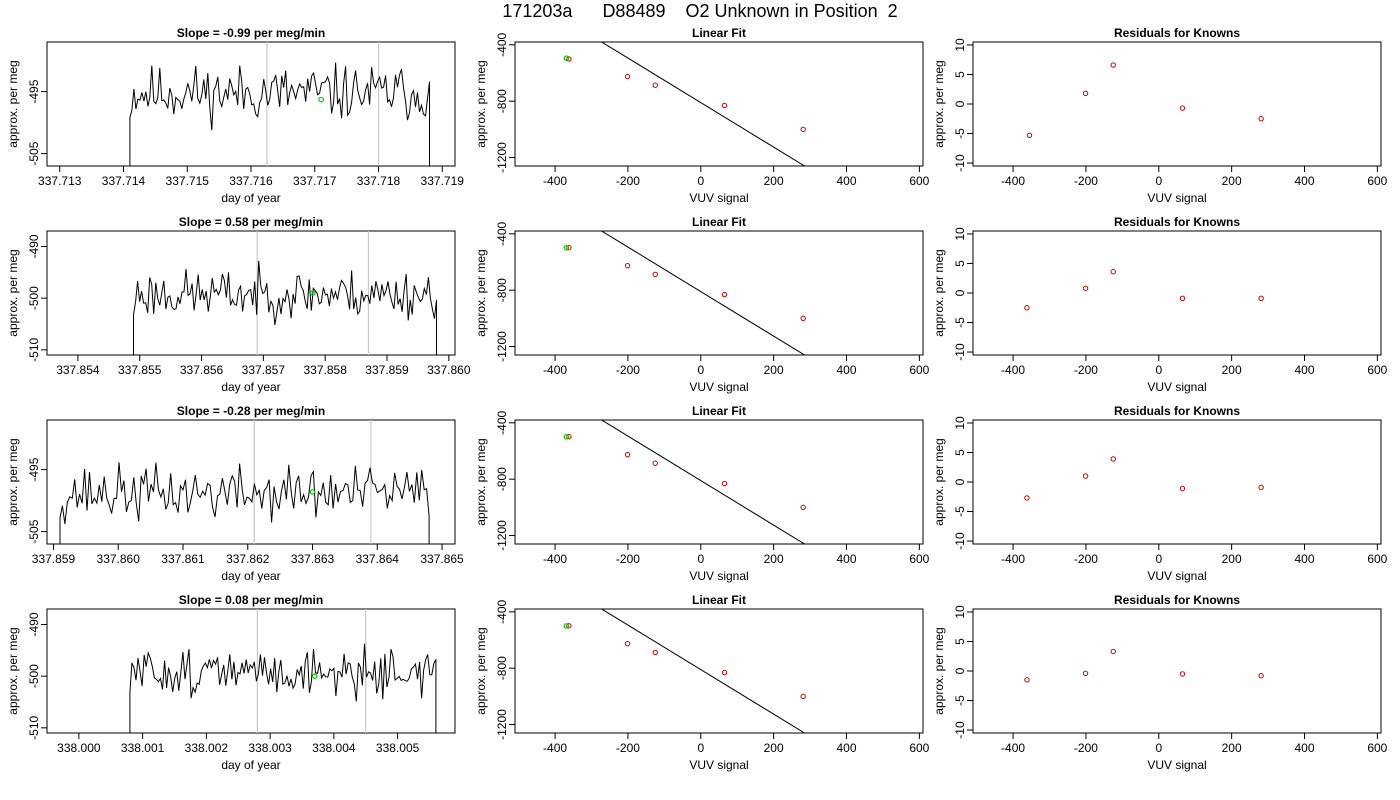 This screenshot has width=1400, height=800. What do you see at coordinates (34, 91) in the screenshot?
I see `y-tick-label: -495` at bounding box center [34, 91].